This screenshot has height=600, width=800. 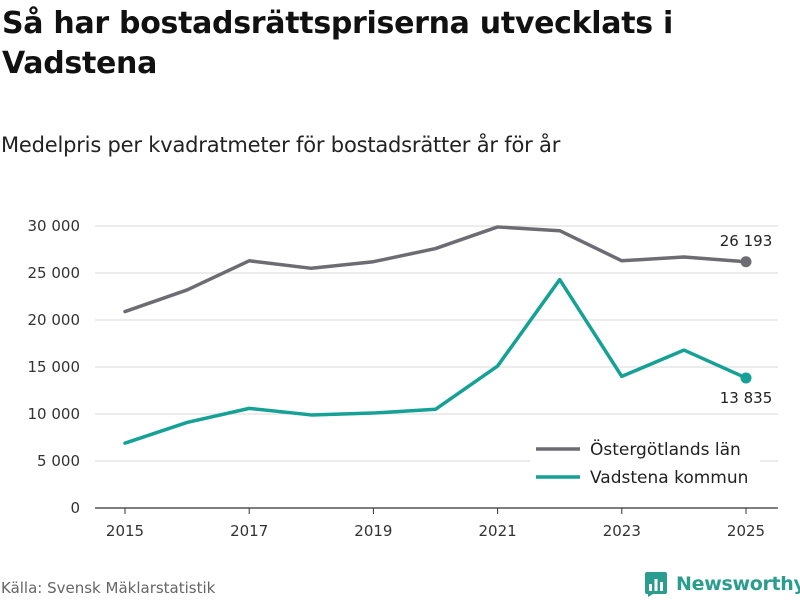 I want to click on legend-label: Östergötlands län, so click(x=665, y=449).